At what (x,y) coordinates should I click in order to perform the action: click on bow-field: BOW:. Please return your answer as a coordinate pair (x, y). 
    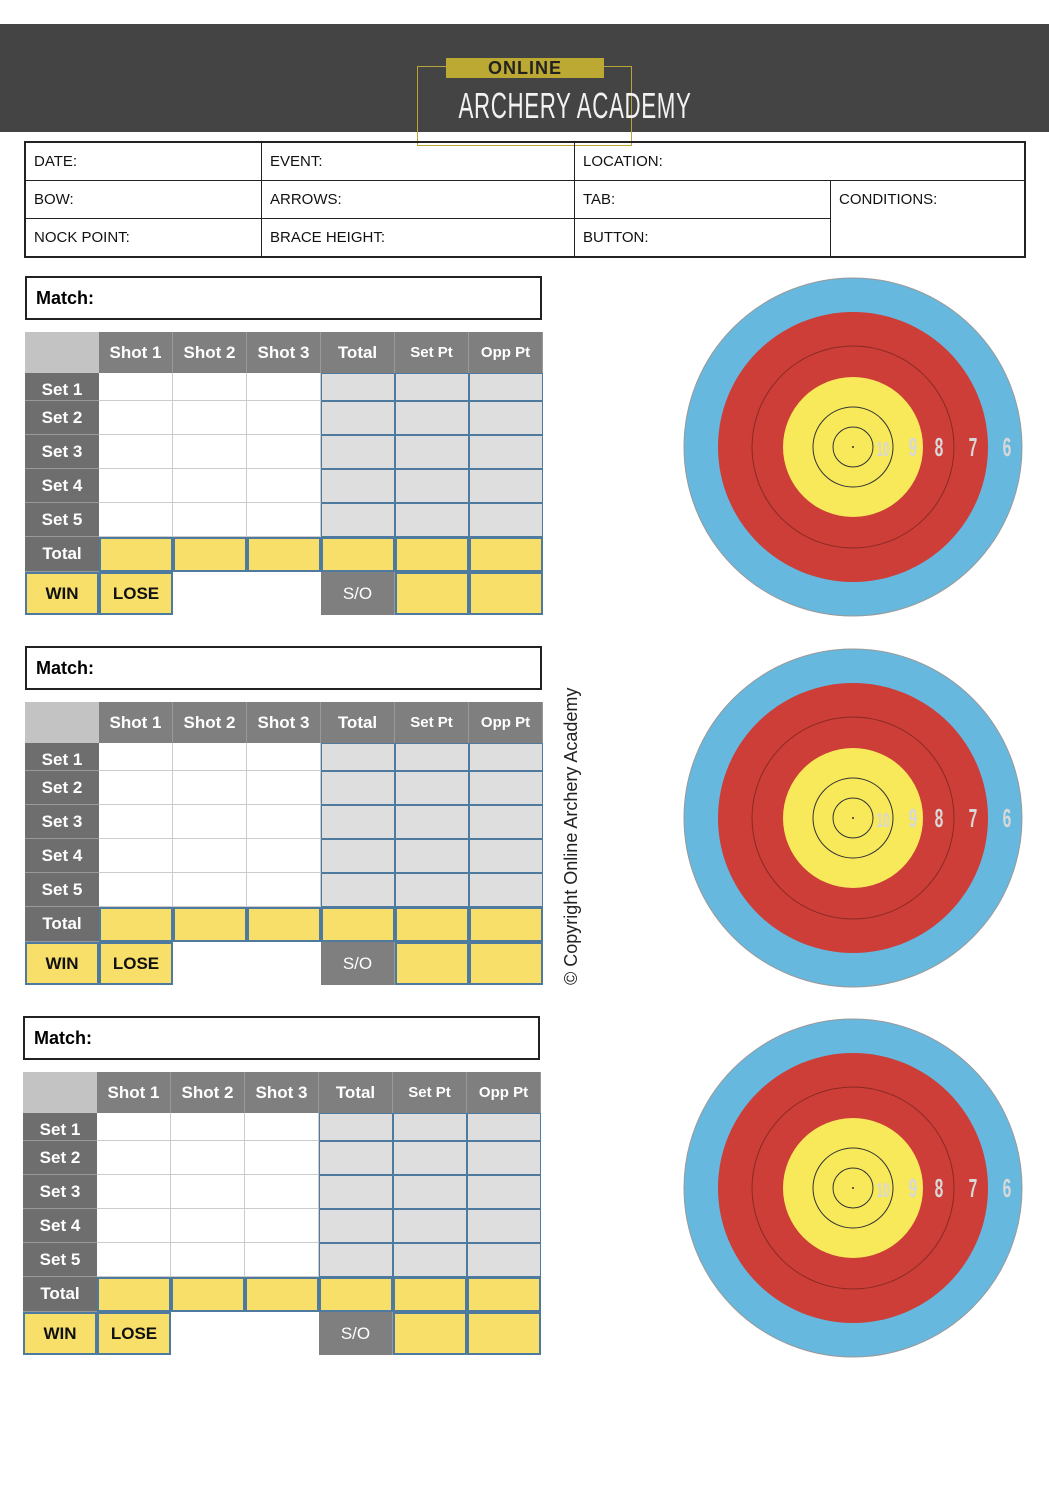
    Looking at the image, I should click on (144, 200).